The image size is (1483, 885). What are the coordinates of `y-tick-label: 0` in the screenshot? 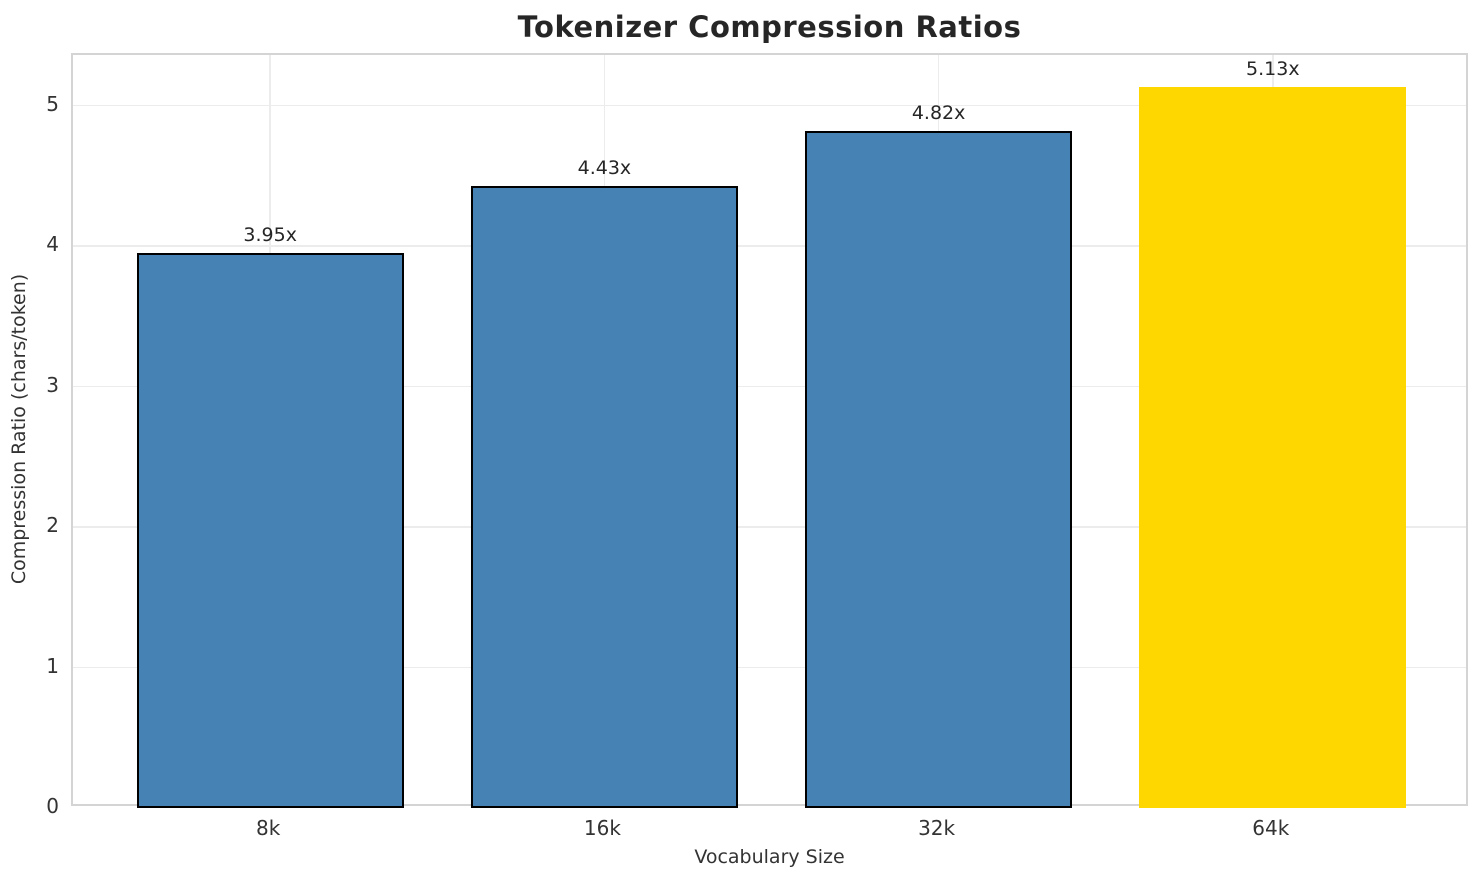 It's located at (52, 806).